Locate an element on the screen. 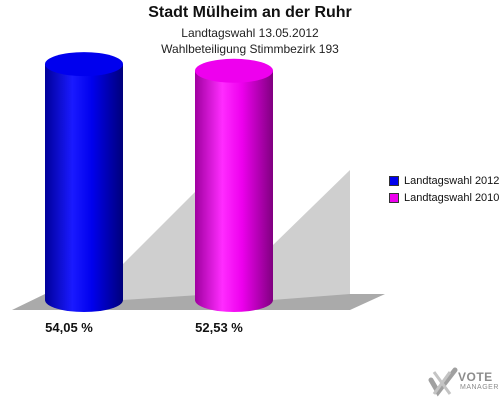 This screenshot has height=400, width=500. logo-text-vote: VOTE is located at coordinates (475, 377).